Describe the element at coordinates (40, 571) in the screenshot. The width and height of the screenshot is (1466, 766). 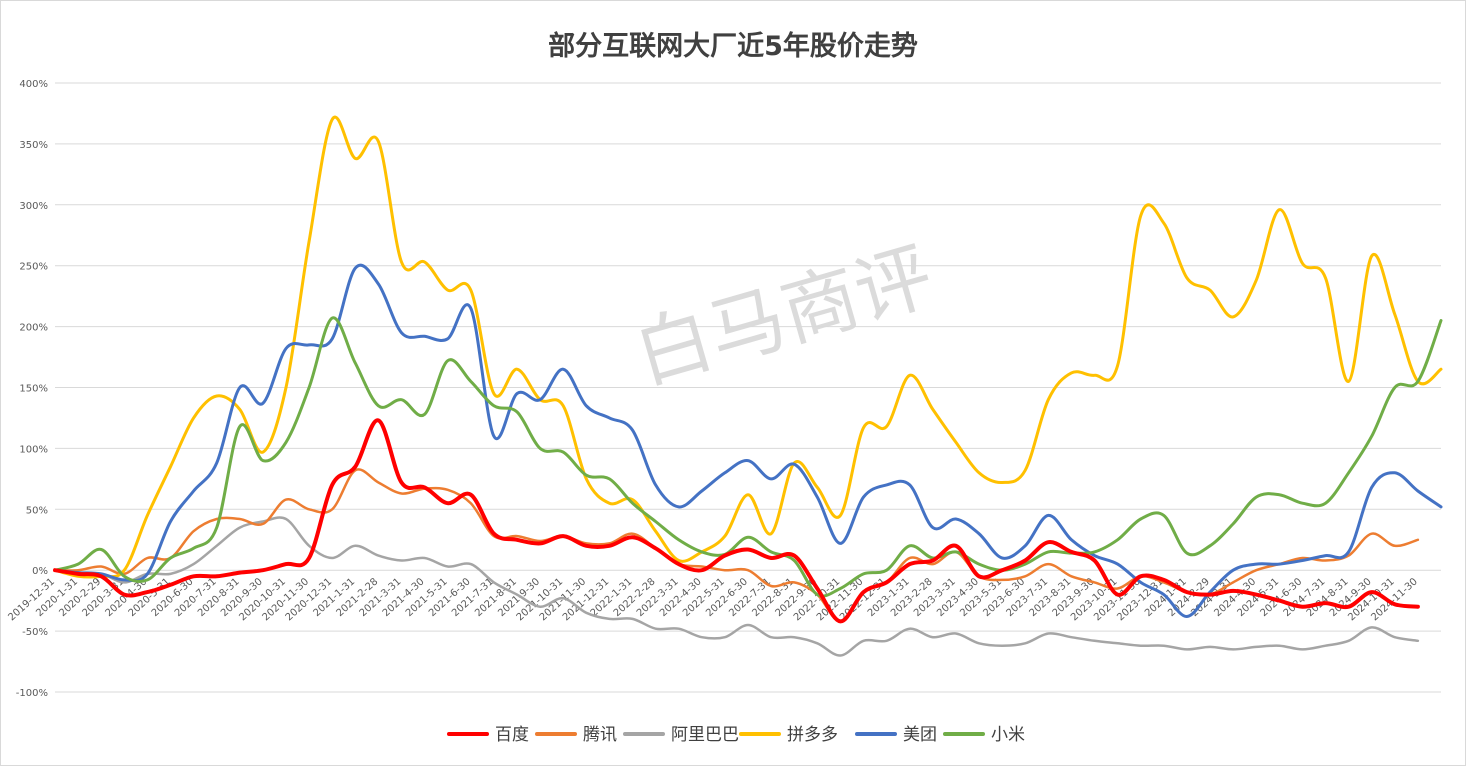
I see `y-tick-label: 0%` at that location.